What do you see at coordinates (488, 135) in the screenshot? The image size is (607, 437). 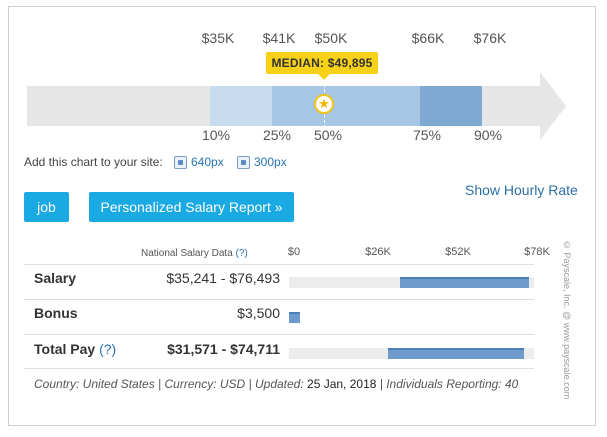 I see `pct-90: 90%` at bounding box center [488, 135].